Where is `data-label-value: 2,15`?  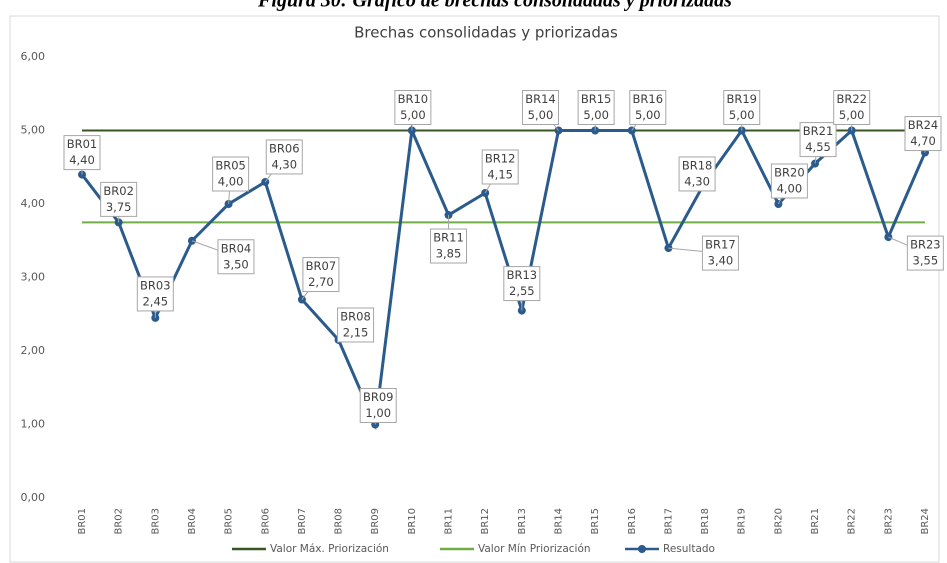 data-label-value: 2,15 is located at coordinates (356, 332).